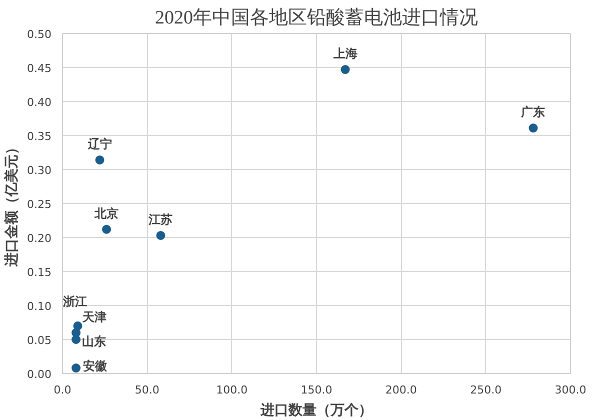 The height and width of the screenshot is (420, 600). Describe the element at coordinates (39, 272) in the screenshot. I see `y-tick-label: 0.15` at that location.